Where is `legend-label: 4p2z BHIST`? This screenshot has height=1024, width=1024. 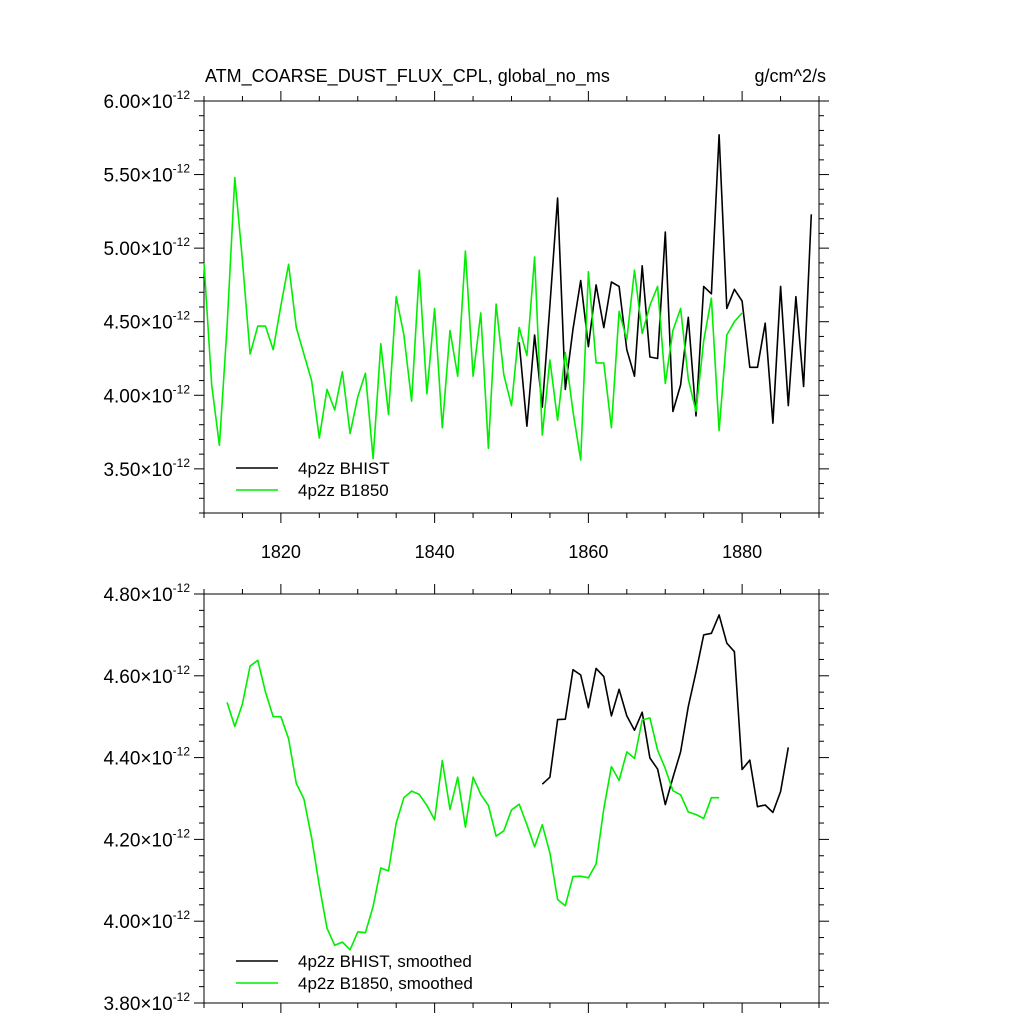
legend-label: 4p2z BHIST is located at coordinates (344, 468).